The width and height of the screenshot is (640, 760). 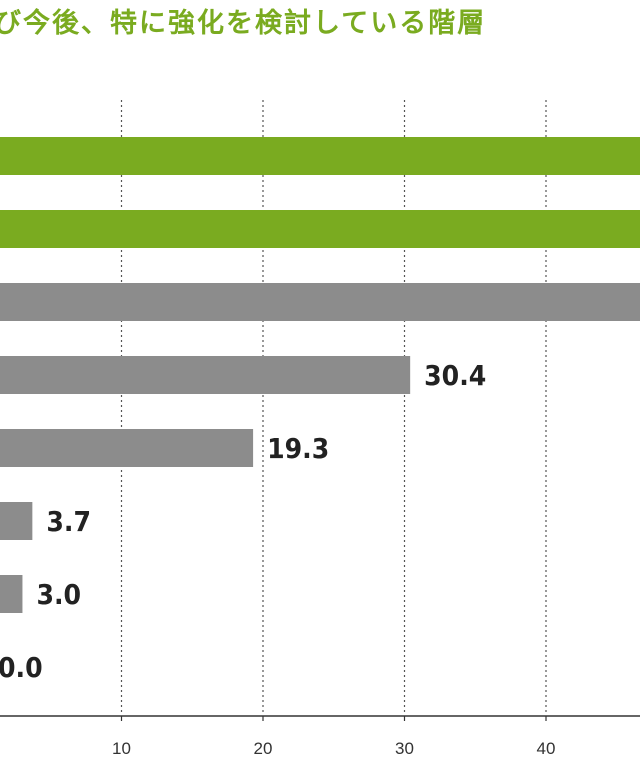 What do you see at coordinates (21, 667) in the screenshot?
I see `data-label-8: 0.0` at bounding box center [21, 667].